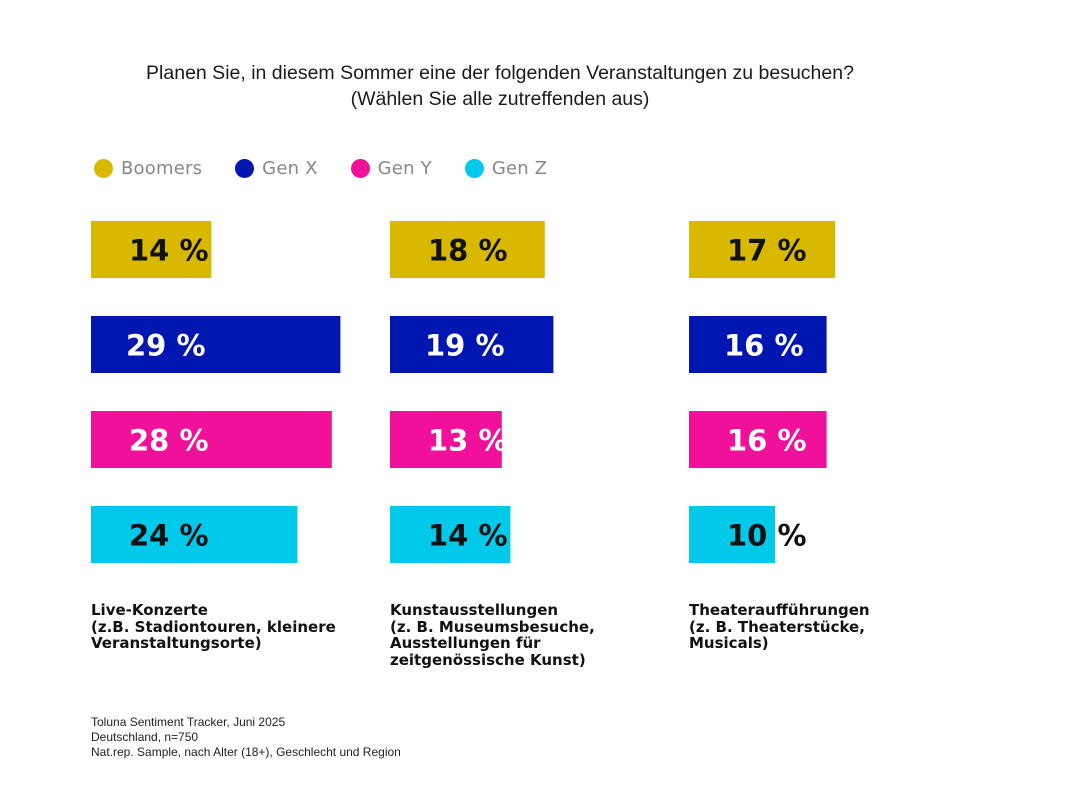 This screenshot has height=800, width=1080. Describe the element at coordinates (729, 643) in the screenshot. I see `group-label-line: Musicals)` at that location.